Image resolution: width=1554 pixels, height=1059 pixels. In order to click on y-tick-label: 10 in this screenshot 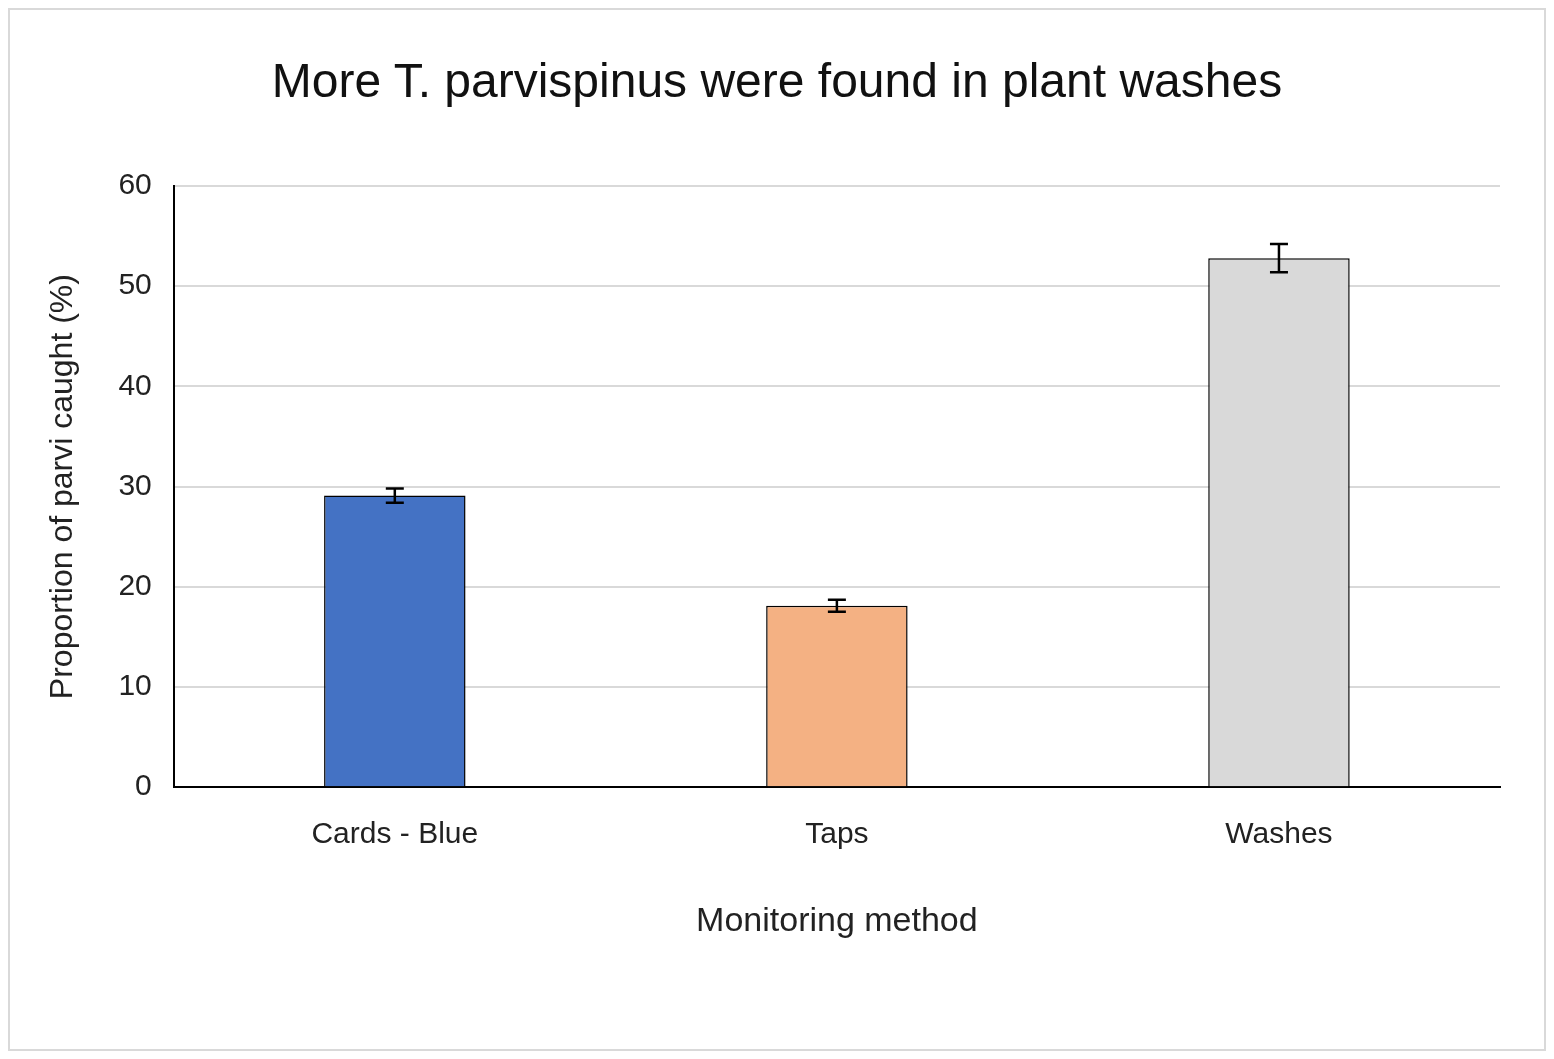, I will do `click(135, 685)`.